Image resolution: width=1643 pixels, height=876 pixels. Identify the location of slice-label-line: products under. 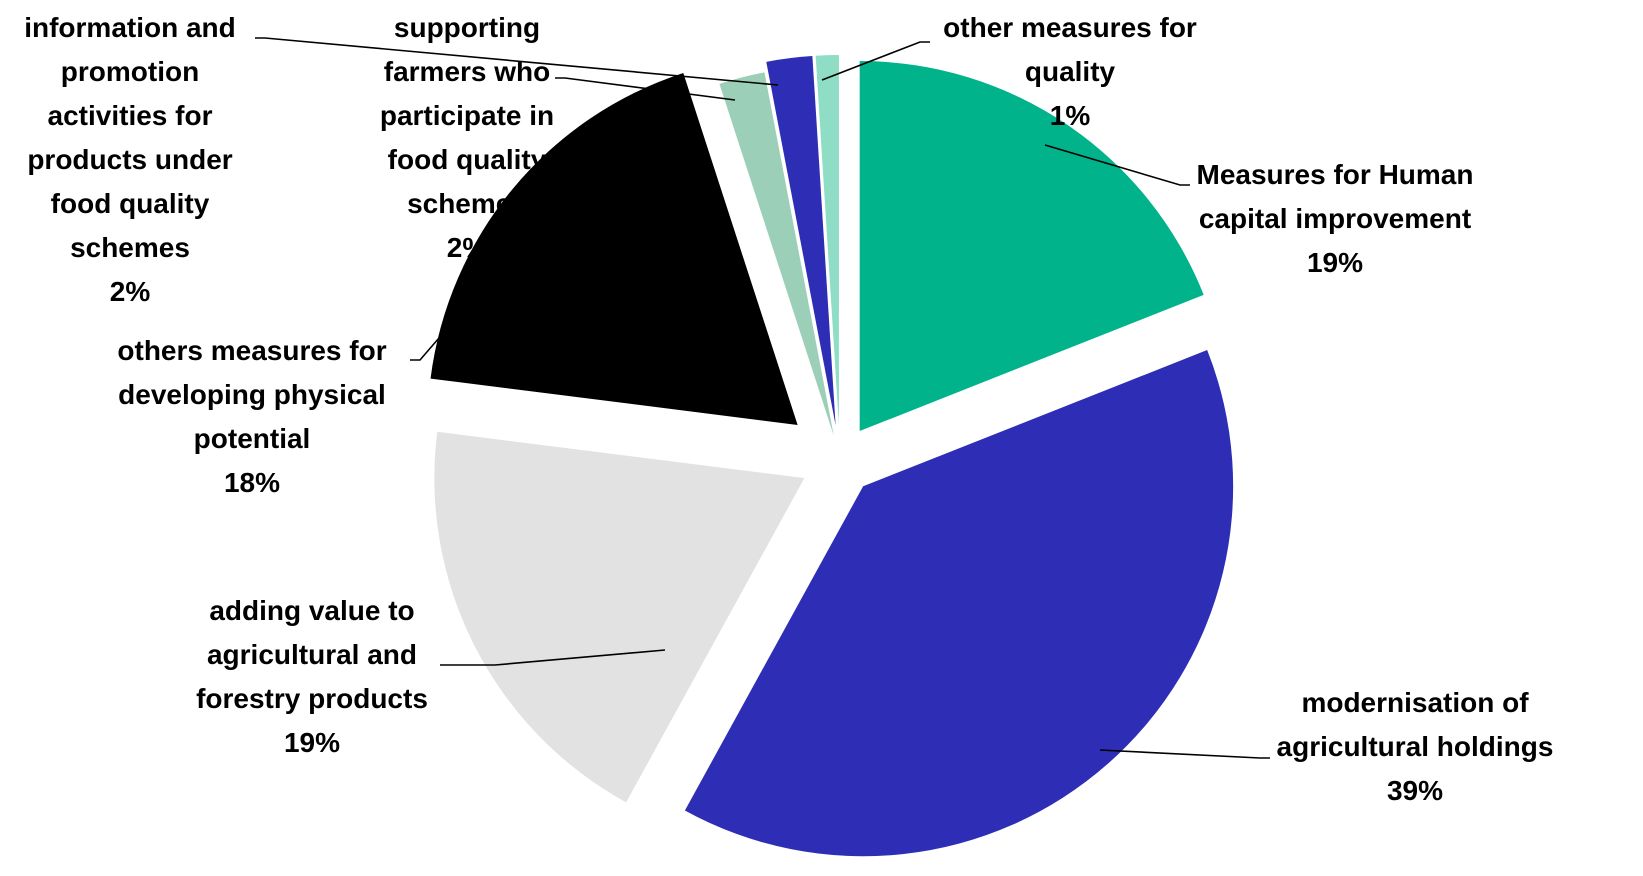
(129, 159).